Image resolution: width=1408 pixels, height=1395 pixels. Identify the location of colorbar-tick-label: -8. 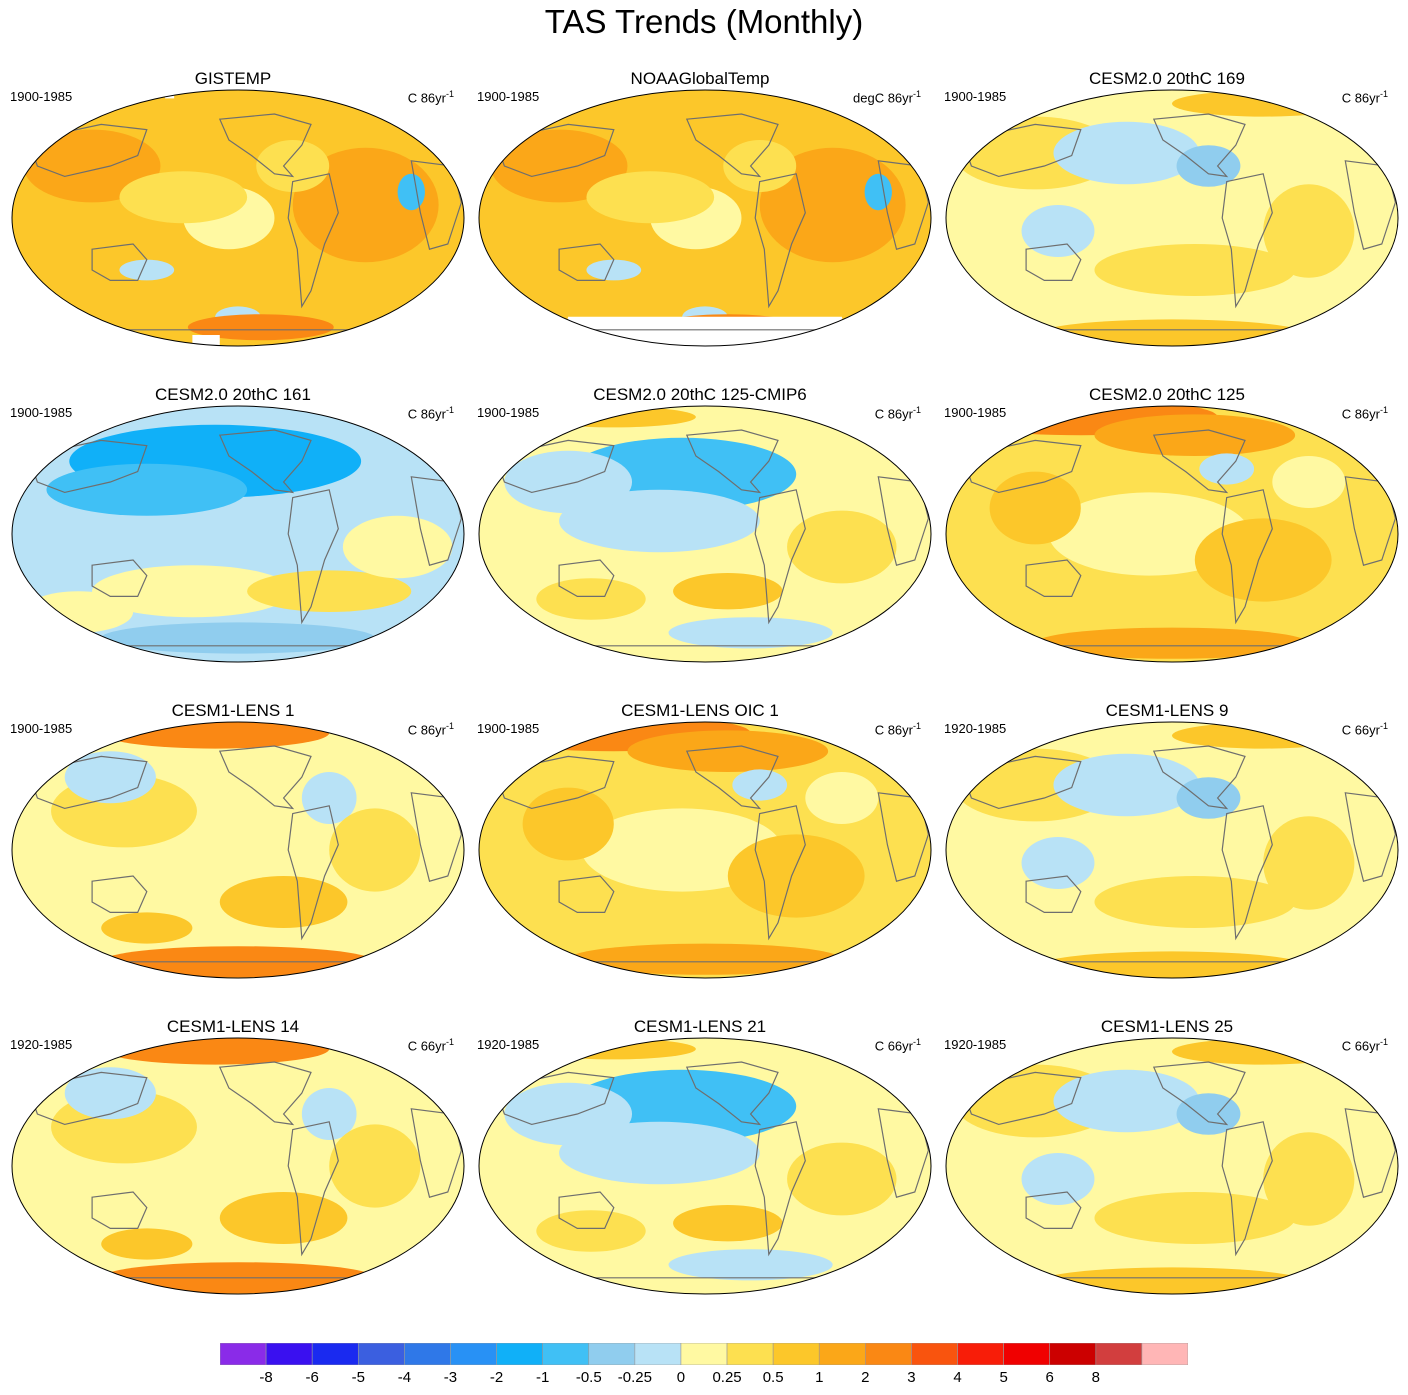
(266, 1377).